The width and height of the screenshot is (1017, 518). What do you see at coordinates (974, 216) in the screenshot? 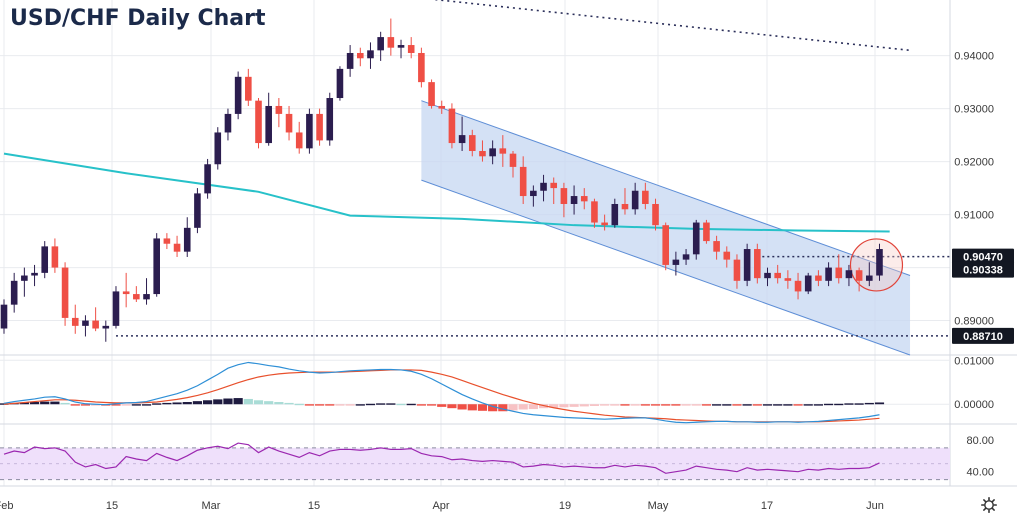
I see `y-tick-label: 0.91000` at bounding box center [974, 216].